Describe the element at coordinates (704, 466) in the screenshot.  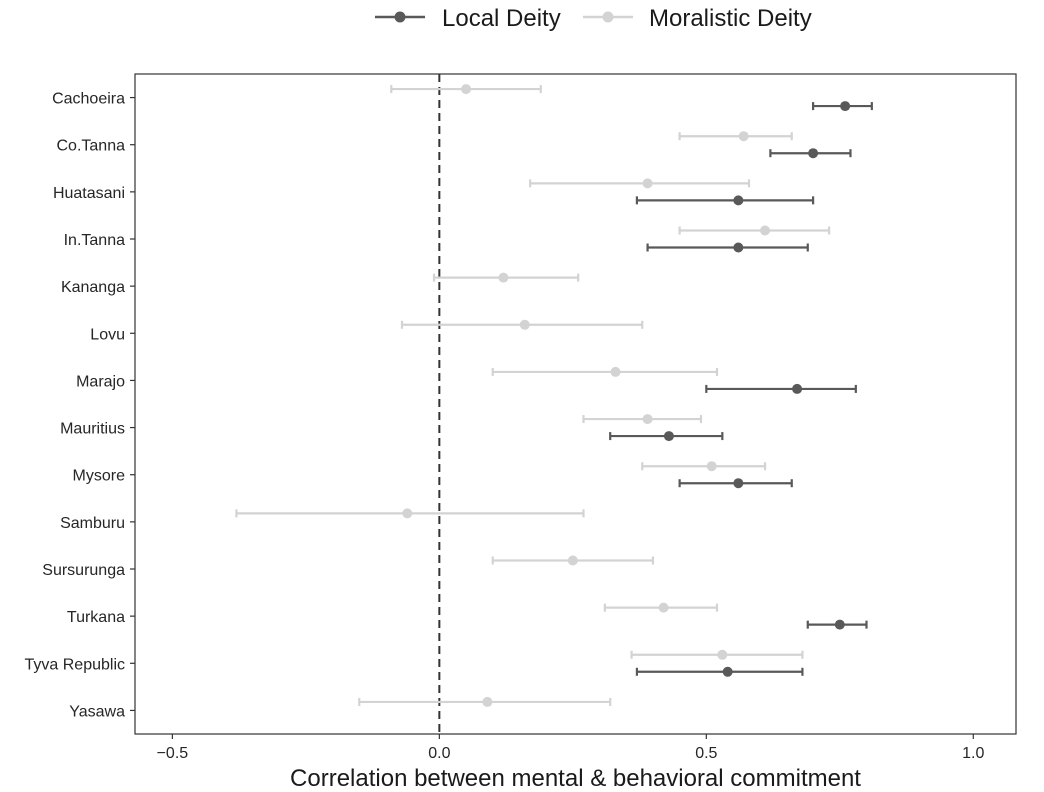
I see `point-moralistic-deity-mysore` at that location.